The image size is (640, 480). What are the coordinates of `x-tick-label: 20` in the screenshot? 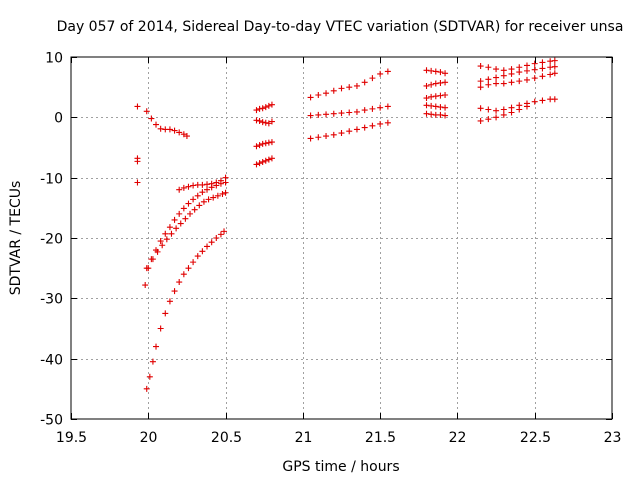 It's located at (149, 438).